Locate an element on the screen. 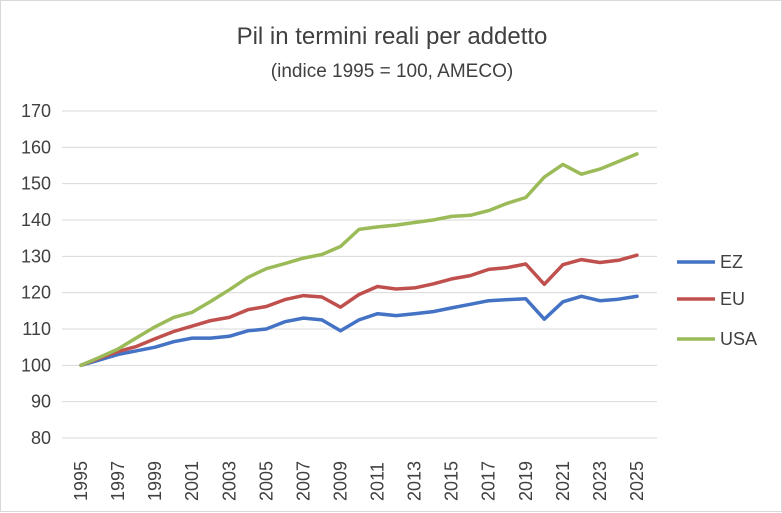  y-tick-label: 110 is located at coordinates (36, 329).